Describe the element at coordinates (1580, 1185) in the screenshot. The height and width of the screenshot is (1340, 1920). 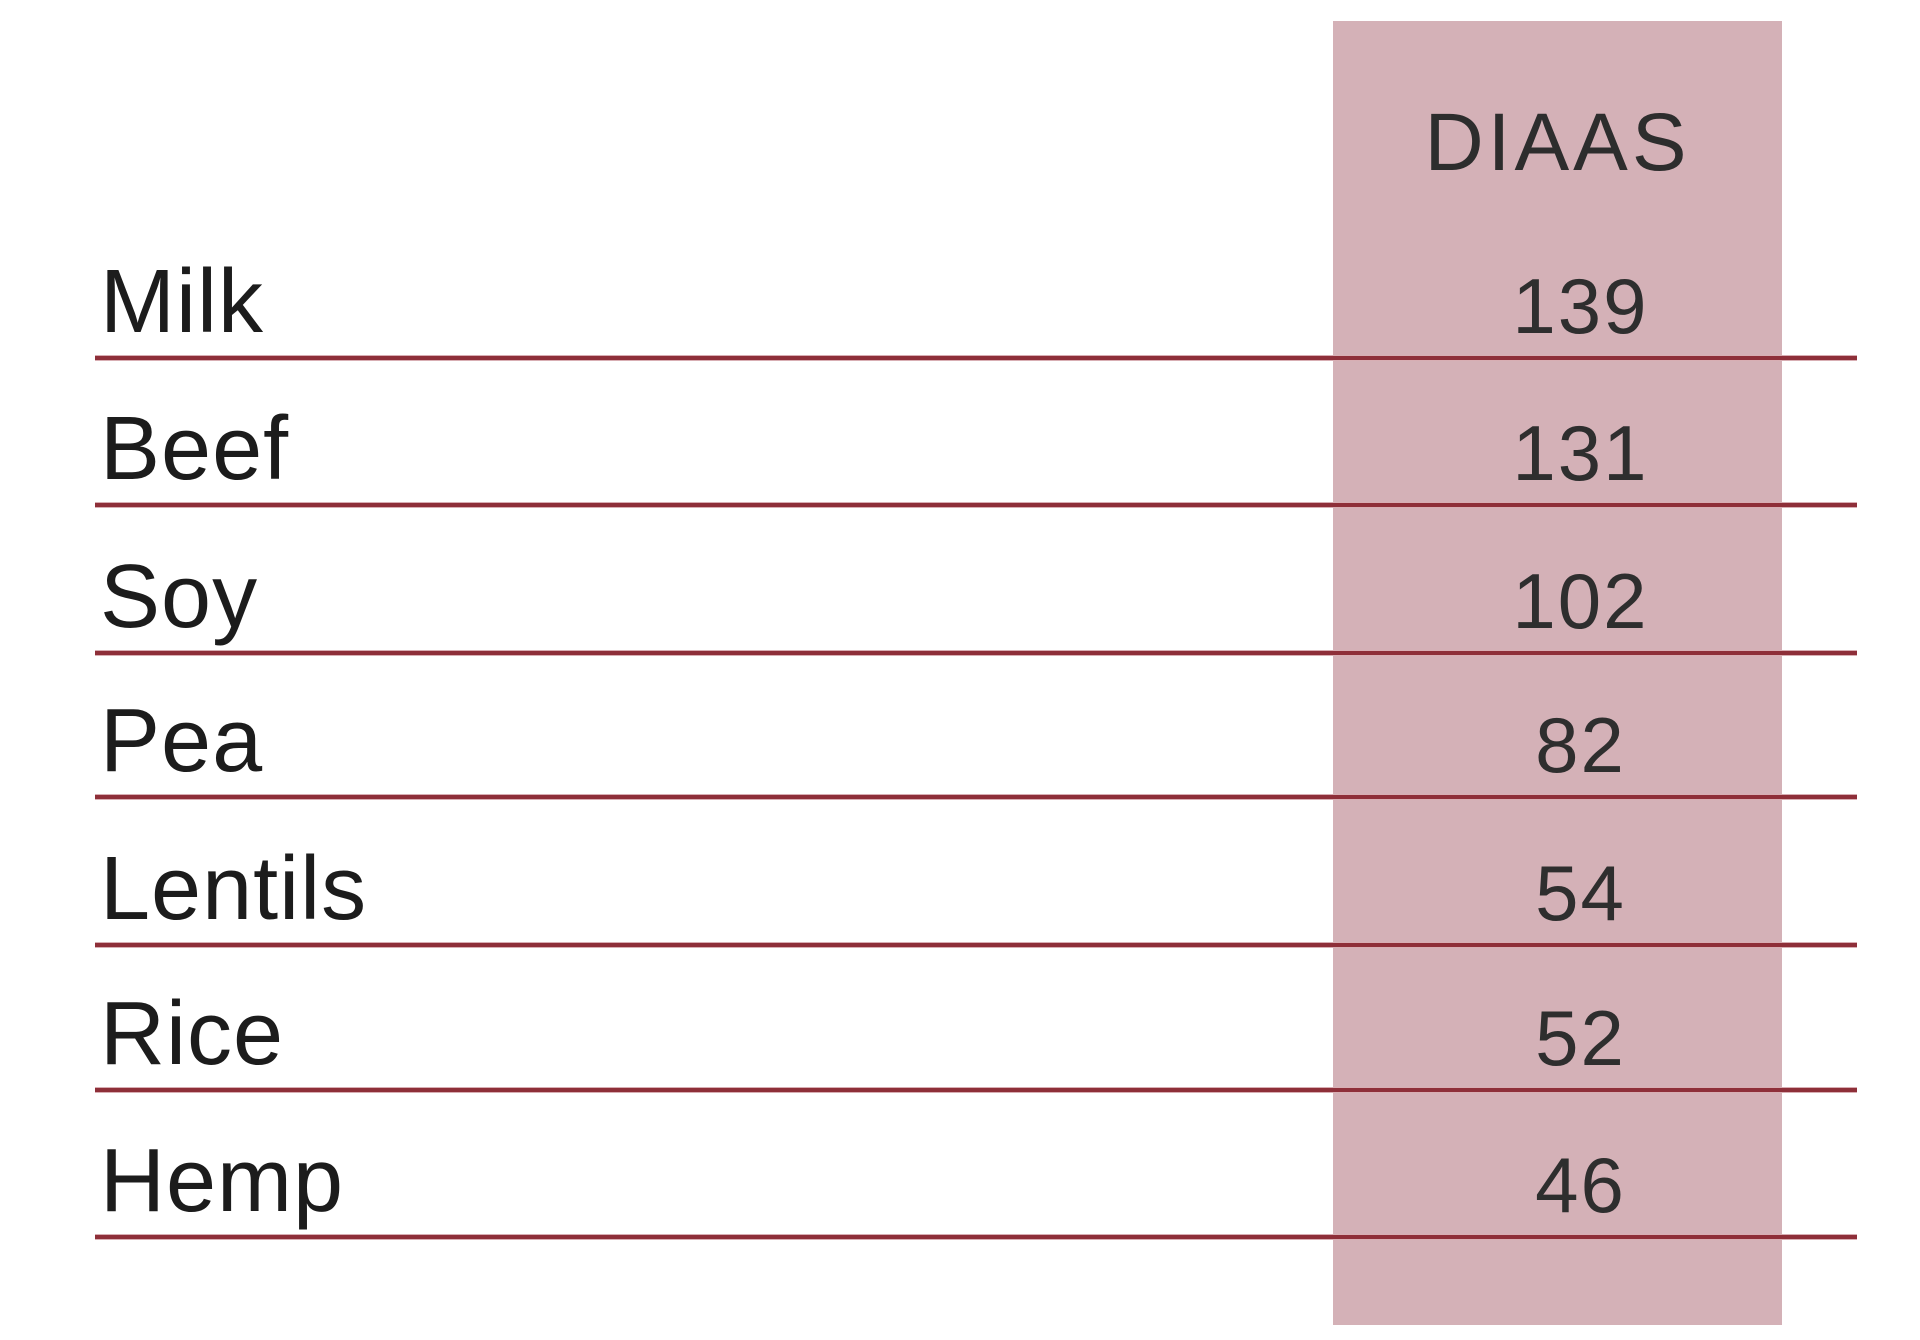
I see `row-value: 46` at that location.